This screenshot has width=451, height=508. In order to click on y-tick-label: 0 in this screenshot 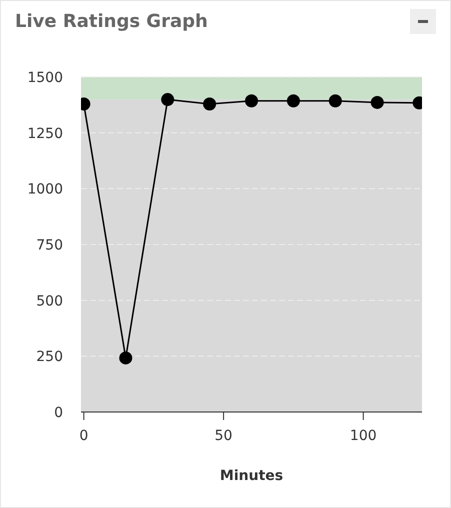, I will do `click(58, 412)`.